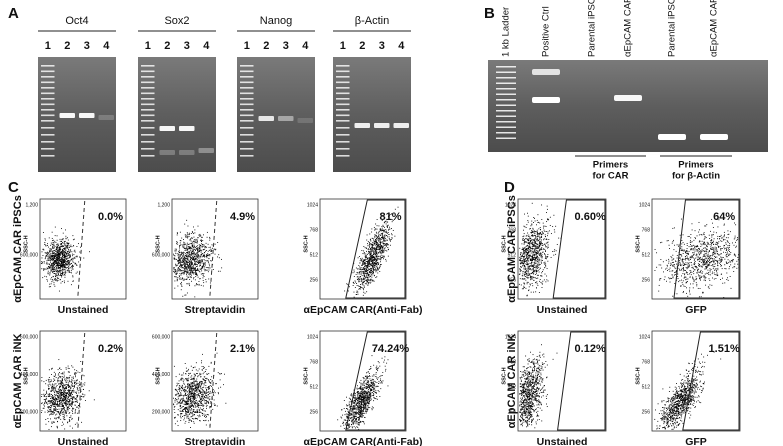  I want to click on y-tick-label: 512, so click(314, 387).